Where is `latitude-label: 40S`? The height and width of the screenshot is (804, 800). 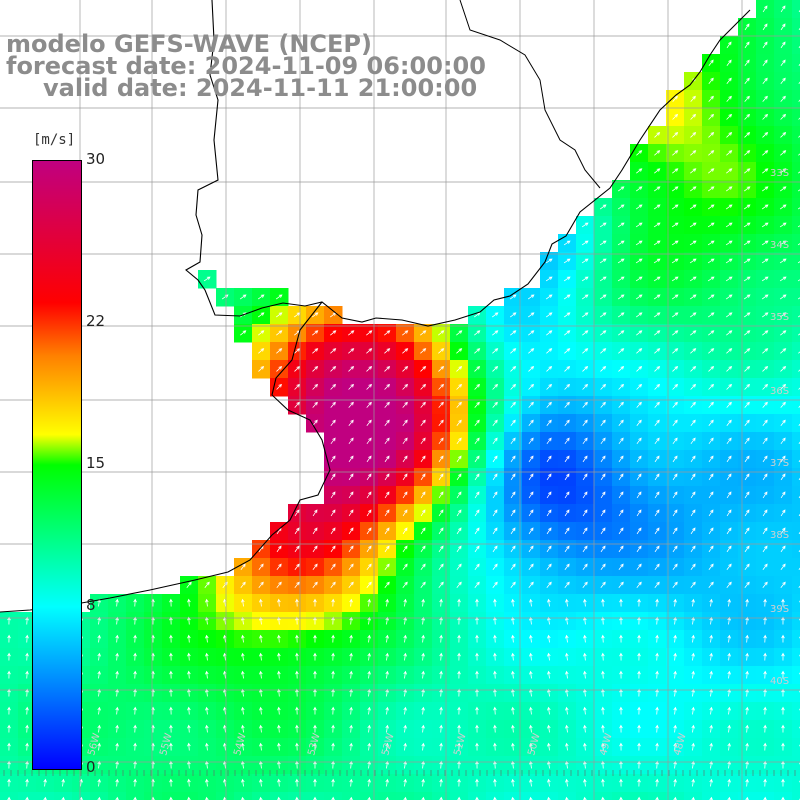
latitude-label: 40S is located at coordinates (779, 681).